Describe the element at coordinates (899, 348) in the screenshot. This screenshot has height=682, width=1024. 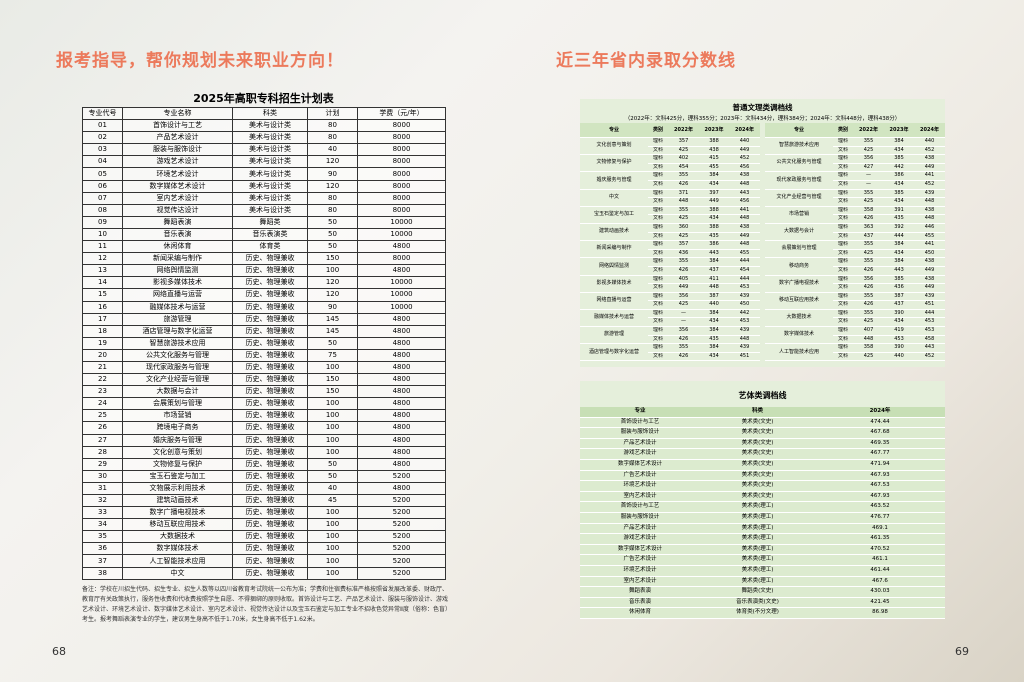
I see `cell: 390` at that location.